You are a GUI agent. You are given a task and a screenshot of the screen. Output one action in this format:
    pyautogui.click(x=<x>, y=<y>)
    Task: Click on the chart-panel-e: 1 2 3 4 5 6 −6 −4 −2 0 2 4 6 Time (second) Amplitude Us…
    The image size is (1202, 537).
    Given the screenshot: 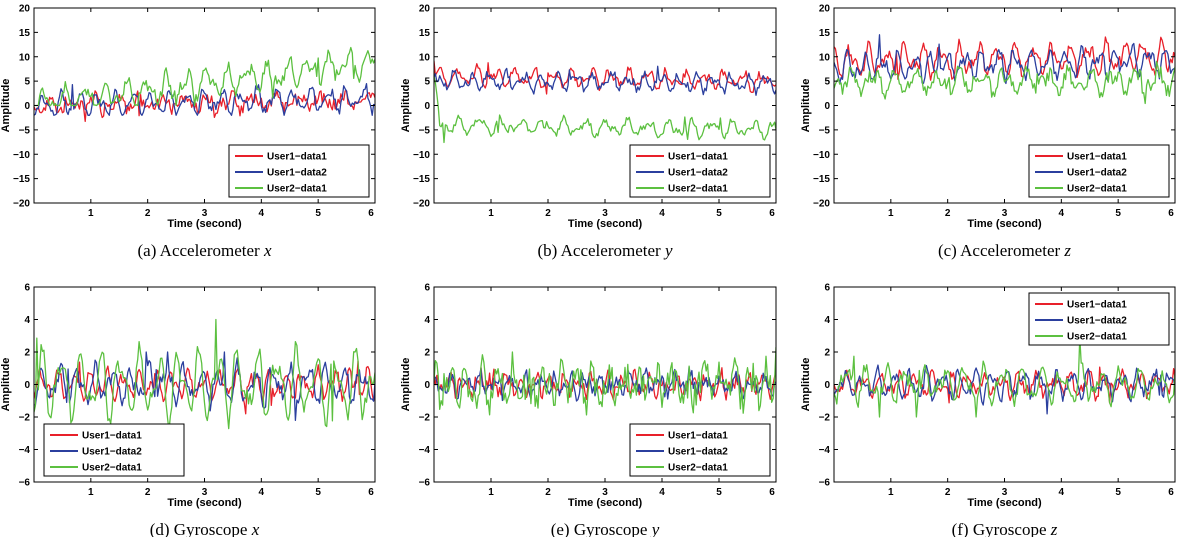 What is the action you would take?
    pyautogui.click(x=588, y=410)
    